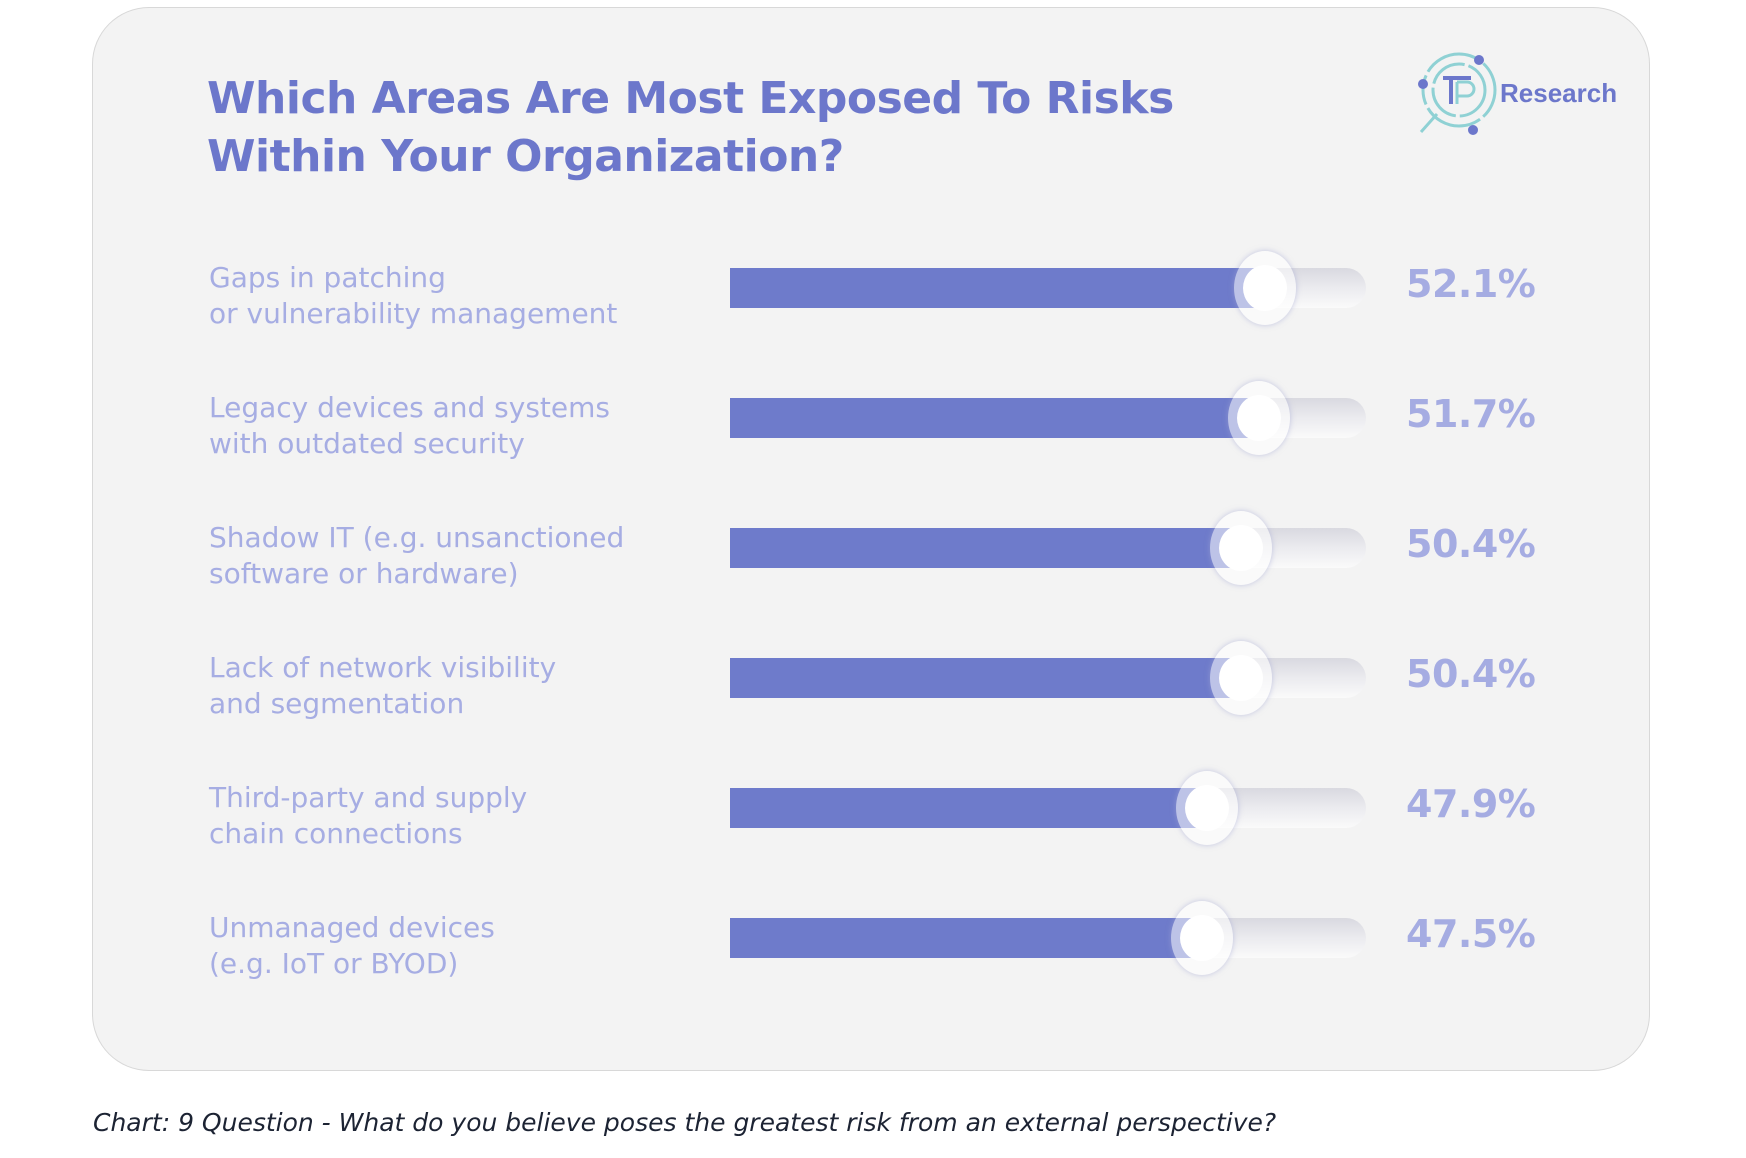 The image size is (1746, 1158). I want to click on value-label: 52.1%, so click(1471, 284).